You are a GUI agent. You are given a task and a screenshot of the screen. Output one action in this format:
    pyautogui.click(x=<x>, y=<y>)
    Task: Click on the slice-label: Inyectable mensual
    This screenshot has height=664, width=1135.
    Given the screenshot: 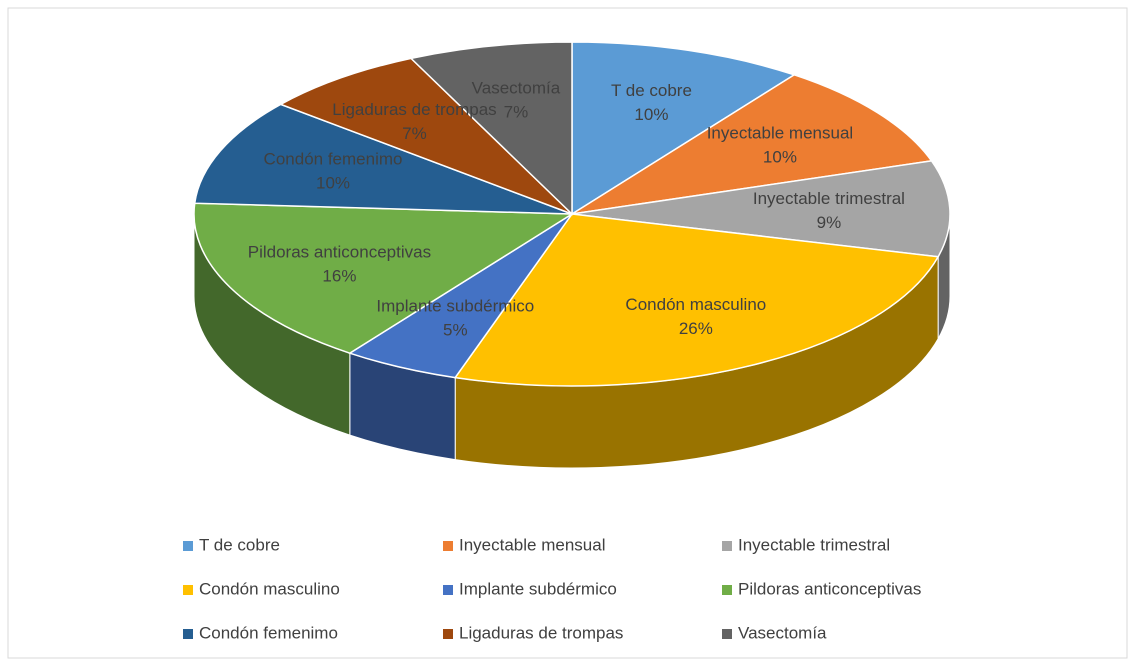 What is the action you would take?
    pyautogui.click(x=780, y=133)
    